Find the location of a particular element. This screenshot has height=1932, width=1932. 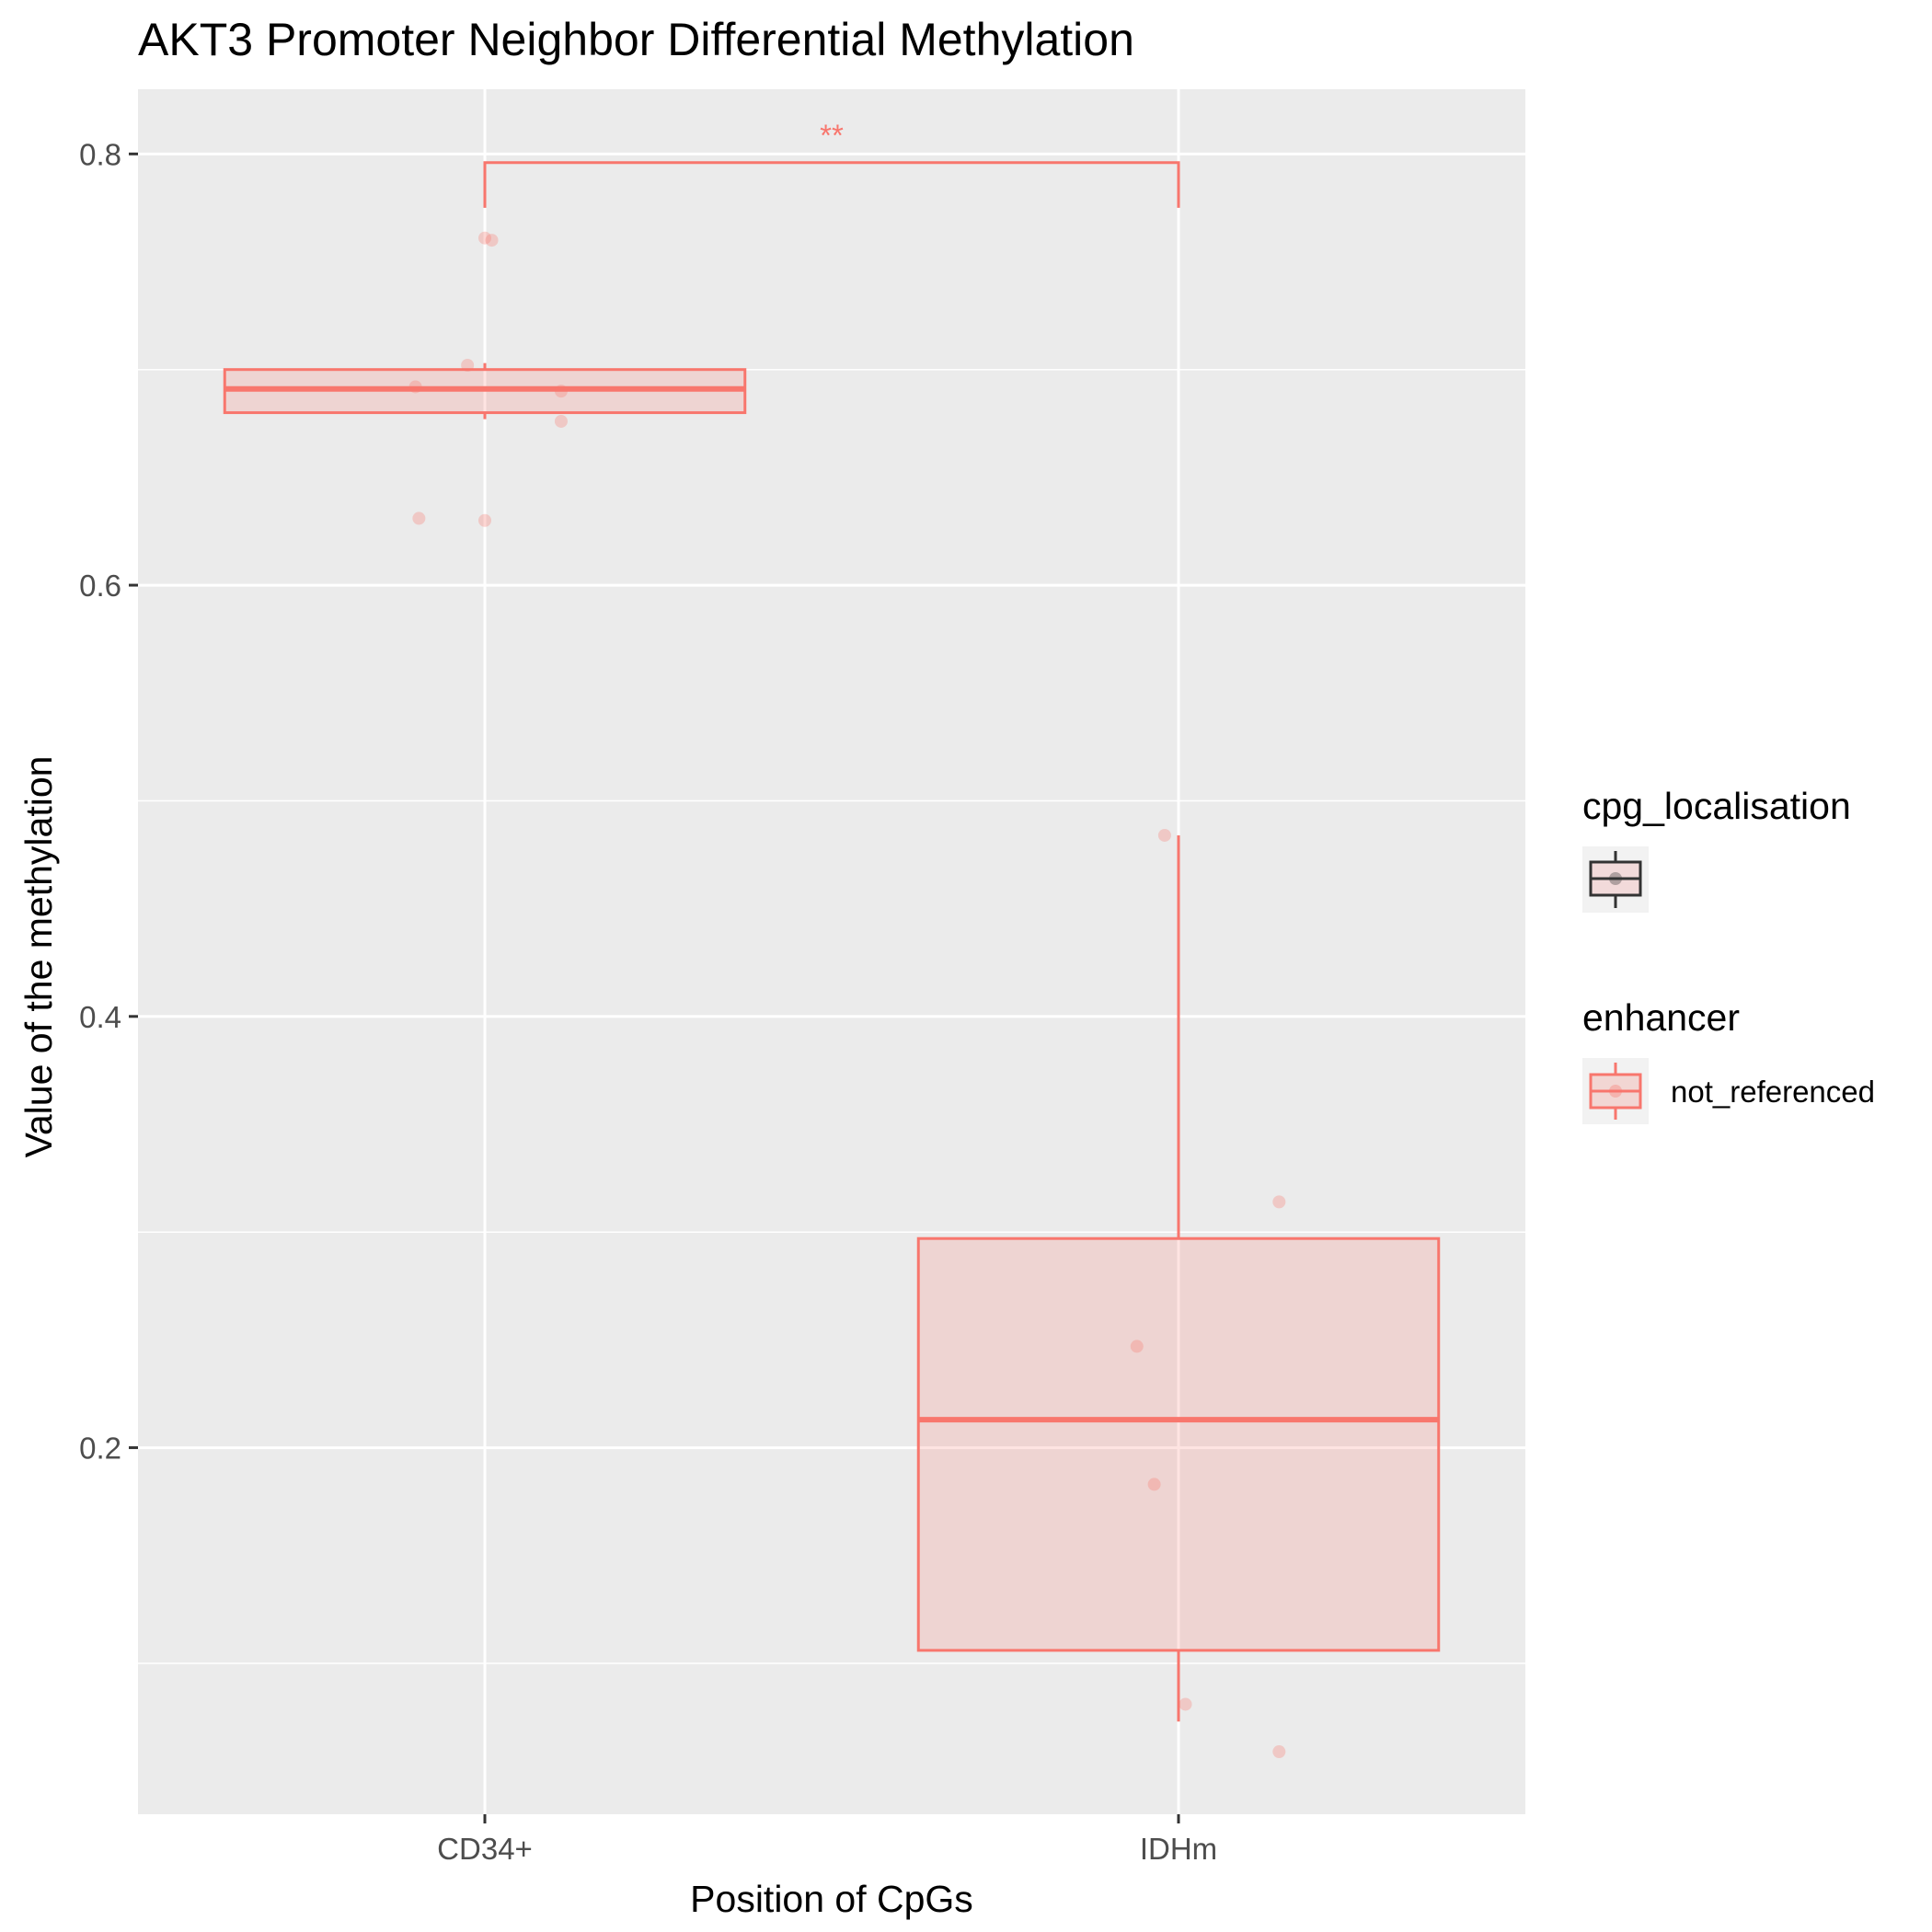

y-tick-label: 0.8 is located at coordinates (100, 154).